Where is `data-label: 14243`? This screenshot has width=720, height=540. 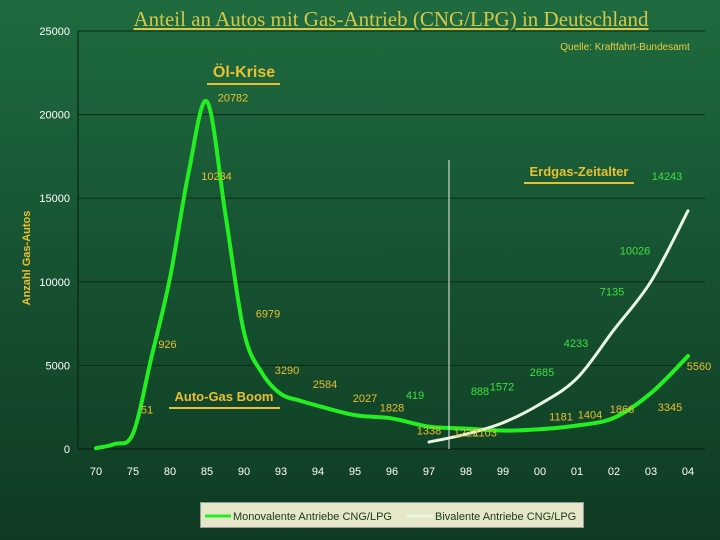
data-label: 14243 is located at coordinates (667, 177).